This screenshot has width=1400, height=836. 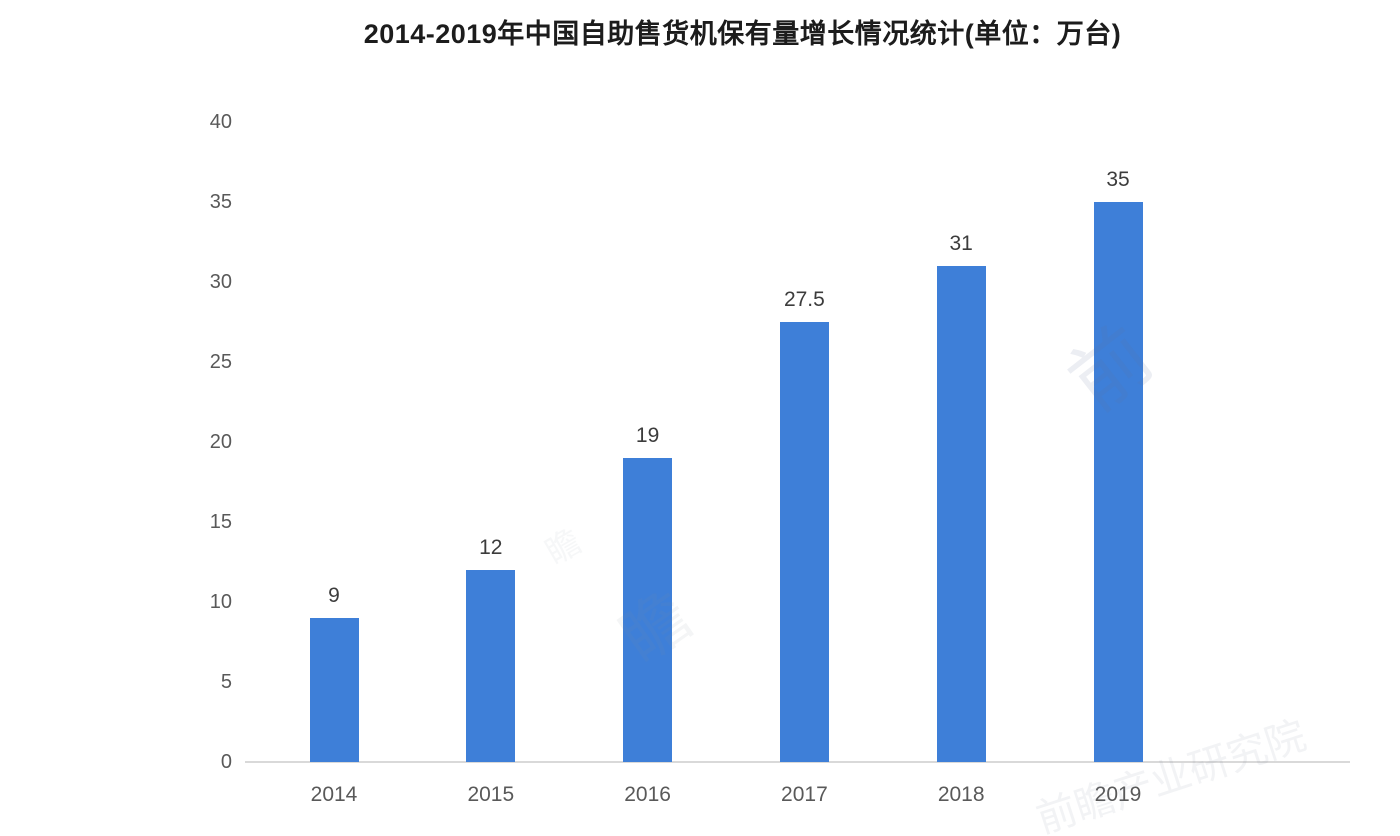 What do you see at coordinates (220, 282) in the screenshot?
I see `y-axis-tick-label: 30` at bounding box center [220, 282].